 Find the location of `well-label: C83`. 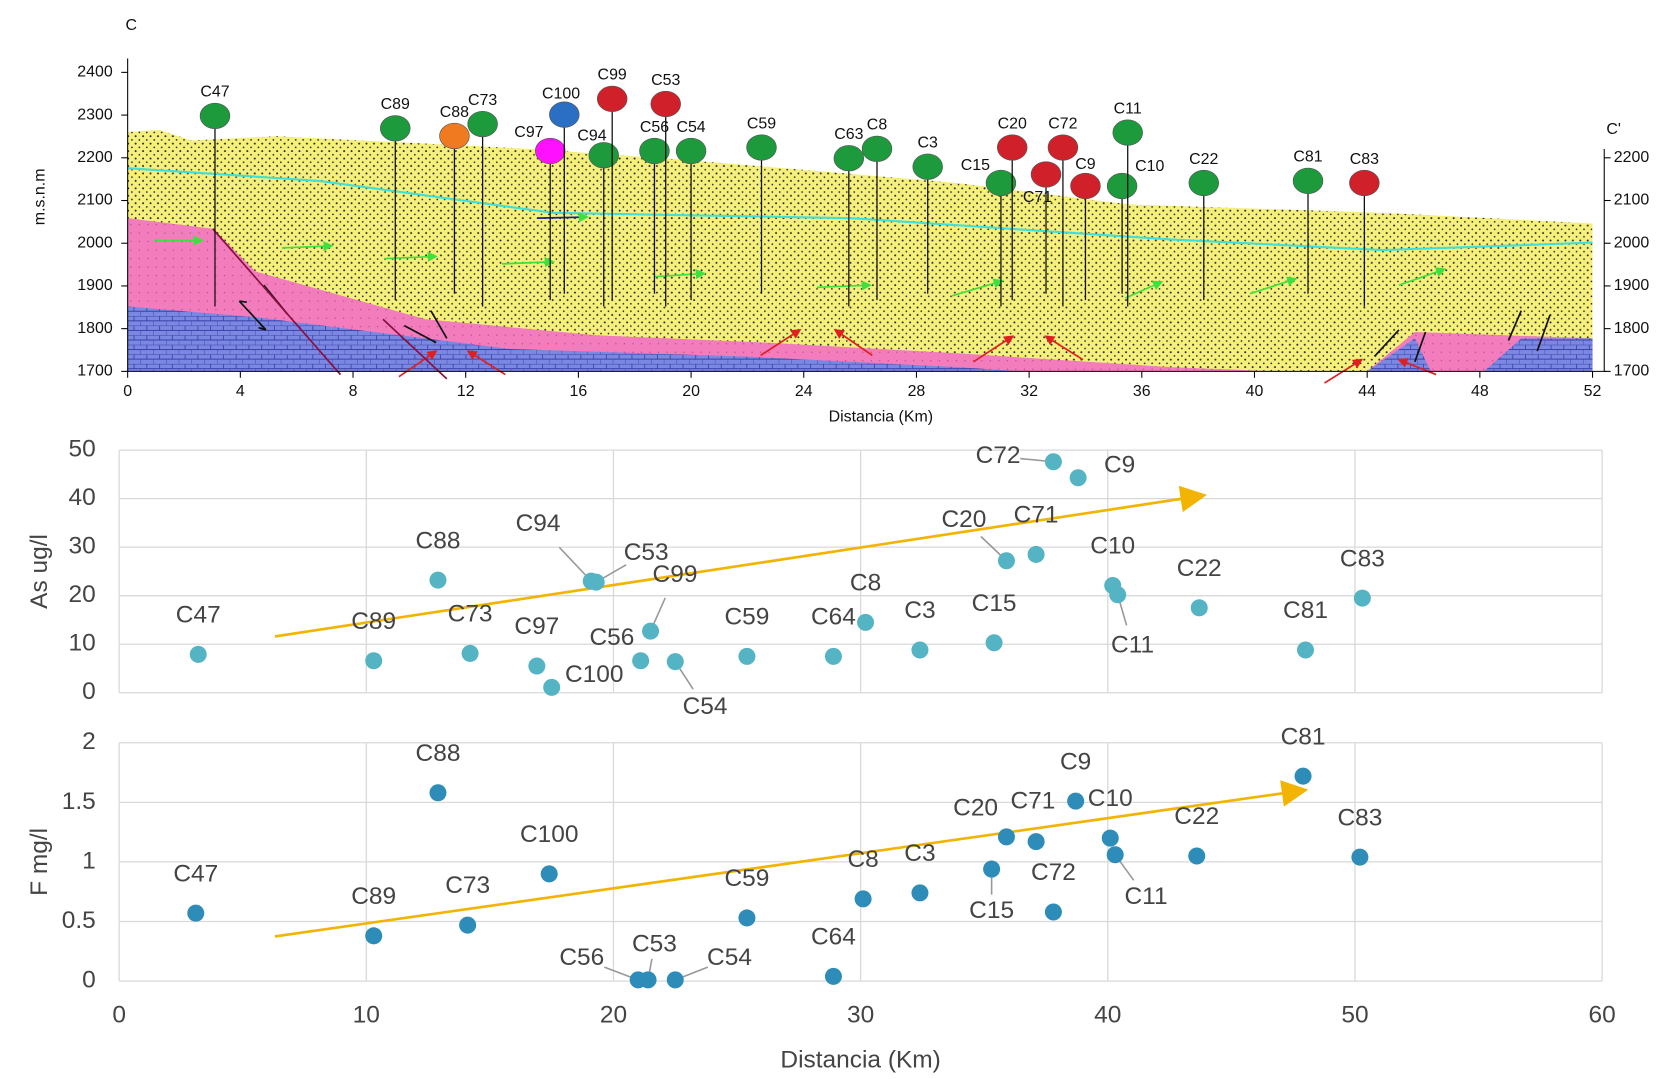

well-label: C83 is located at coordinates (1364, 159).